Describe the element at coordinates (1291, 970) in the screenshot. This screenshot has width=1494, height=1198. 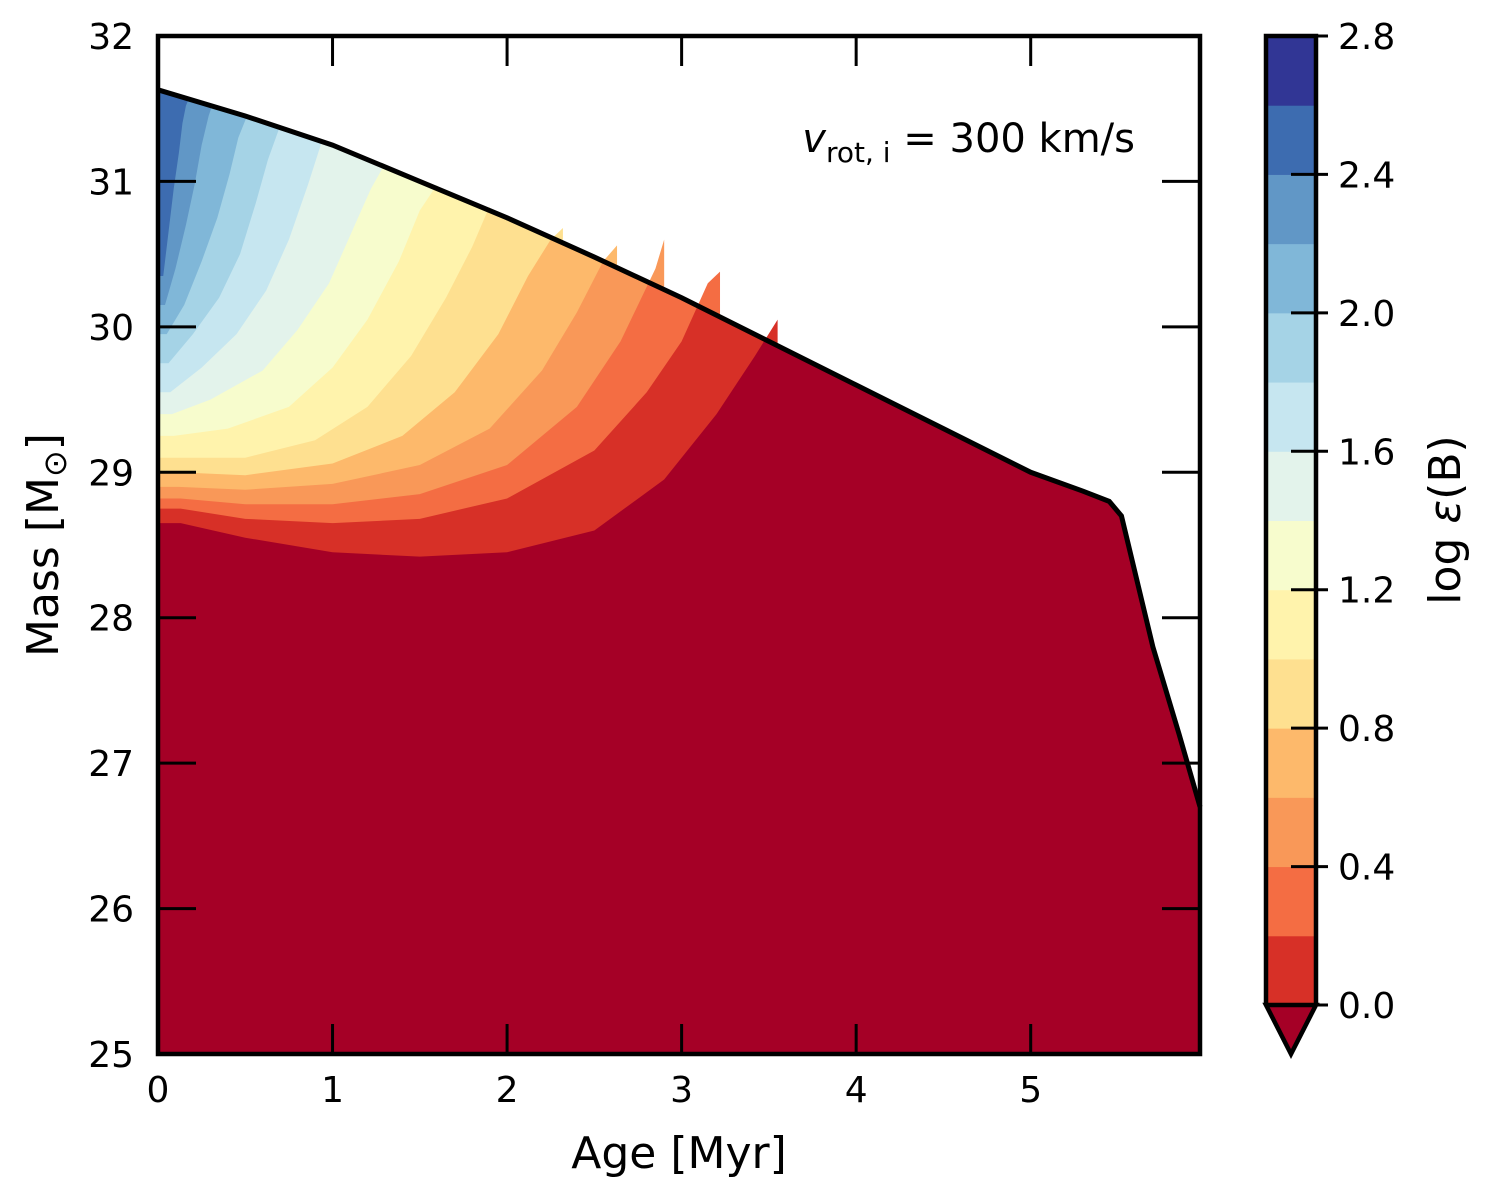
I see `colorbar-band-0.0` at that location.